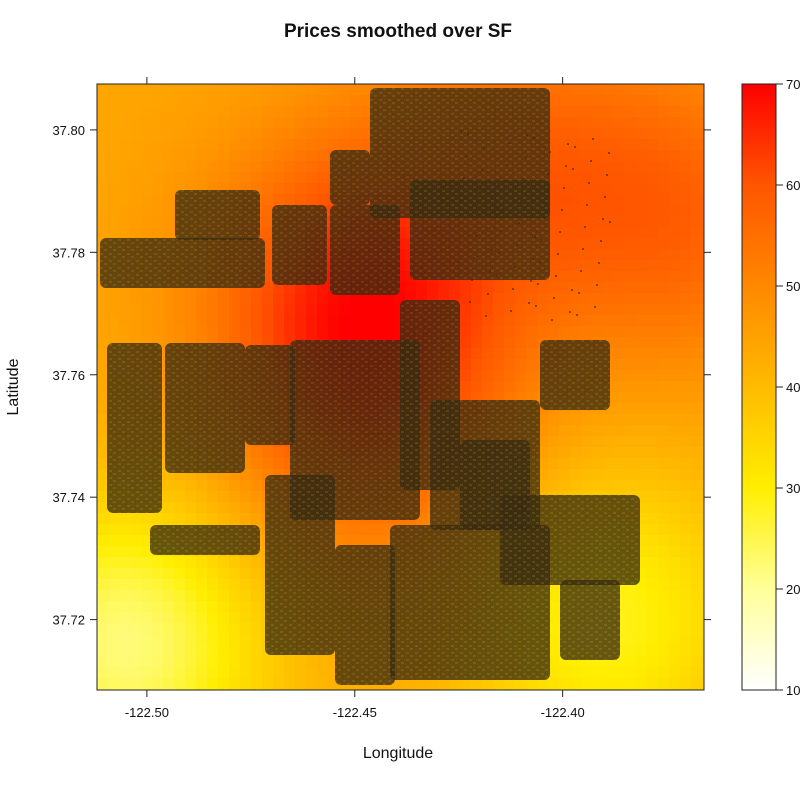 The width and height of the screenshot is (811, 808). I want to click on colorbar-tick-label: 70, so click(793, 84).